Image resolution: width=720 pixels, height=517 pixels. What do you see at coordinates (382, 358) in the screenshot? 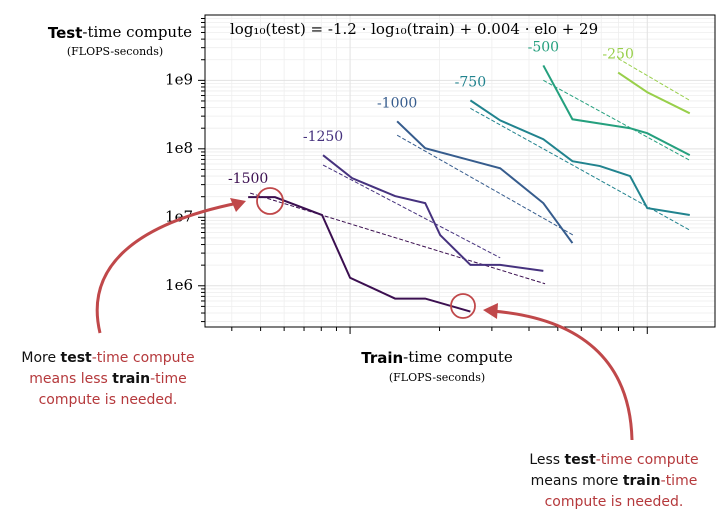
I see `label-run: Train` at bounding box center [382, 358].